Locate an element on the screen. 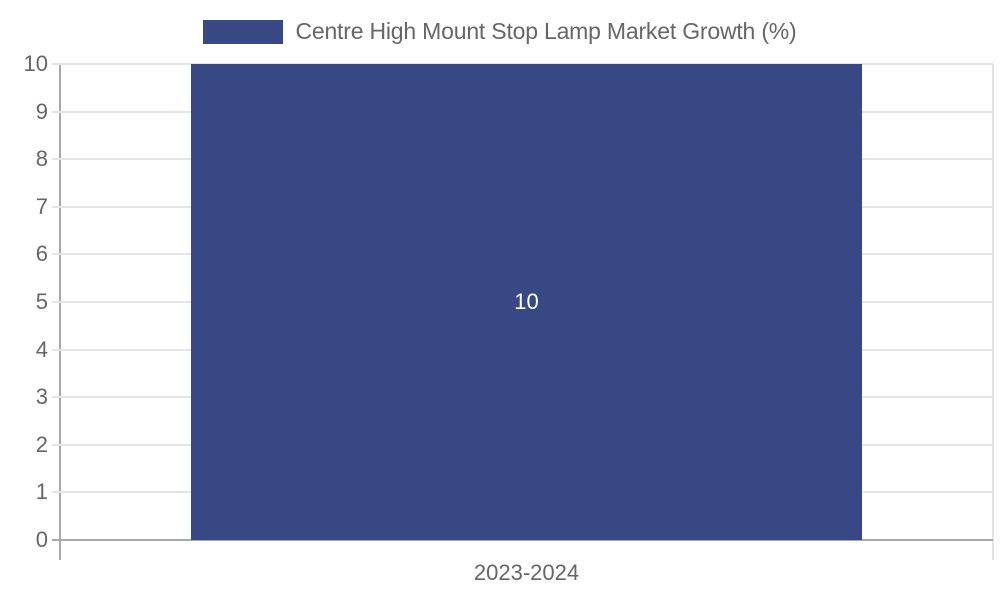 Image resolution: width=1000 pixels, height=600 pixels. legend-swatch is located at coordinates (243, 31).